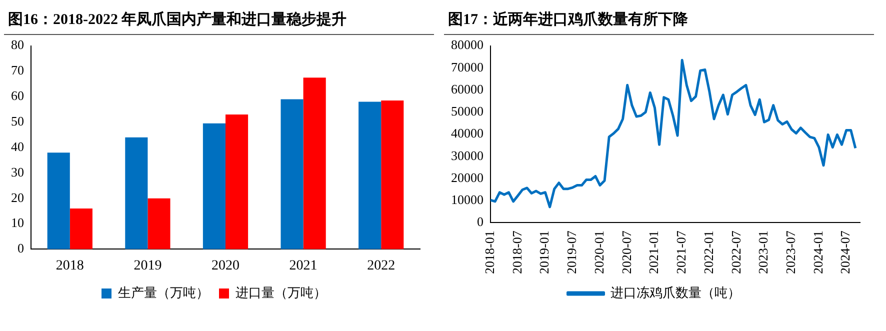  Describe the element at coordinates (17, 44) in the screenshot. I see `y-tick-label: 80` at that location.